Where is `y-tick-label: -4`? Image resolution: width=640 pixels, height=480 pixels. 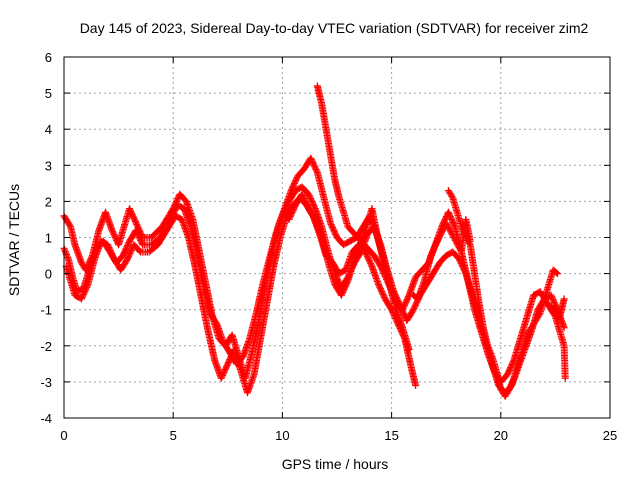
y-tick-label: -4 is located at coordinates (46, 418).